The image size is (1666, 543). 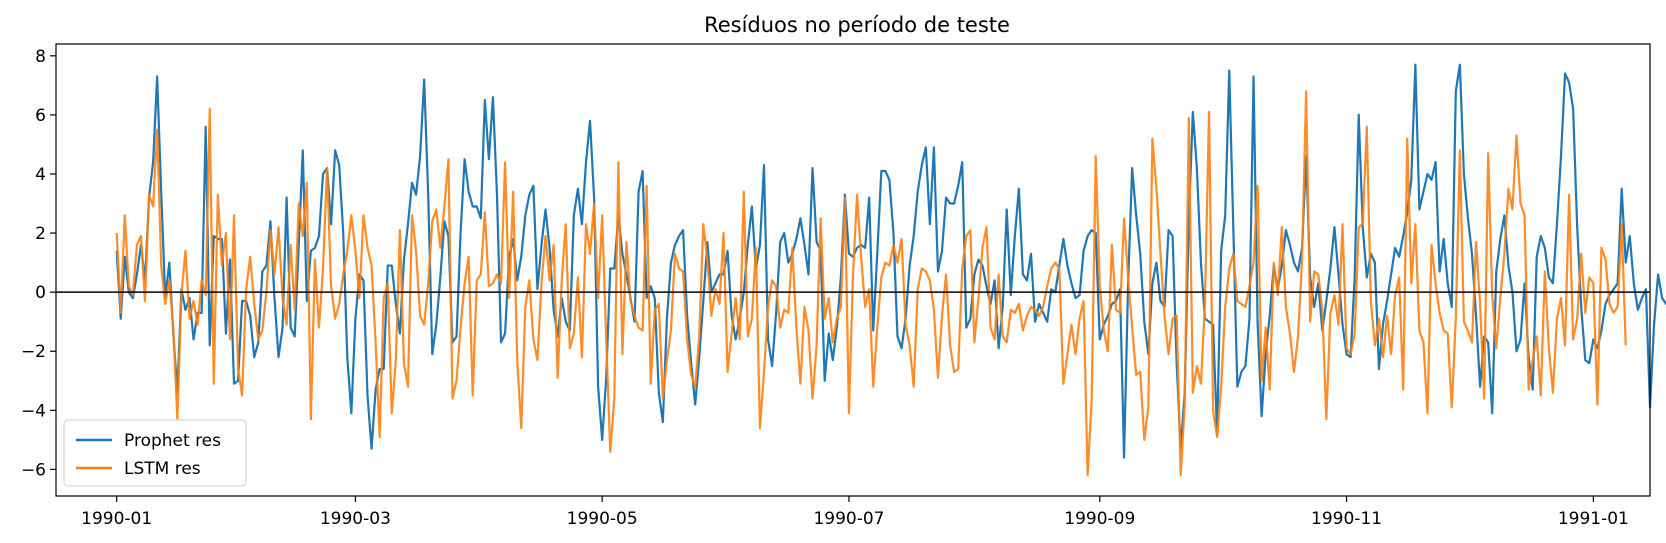 What do you see at coordinates (1099, 519) in the screenshot?
I see `x-tick-label: 1990-09` at bounding box center [1099, 519].